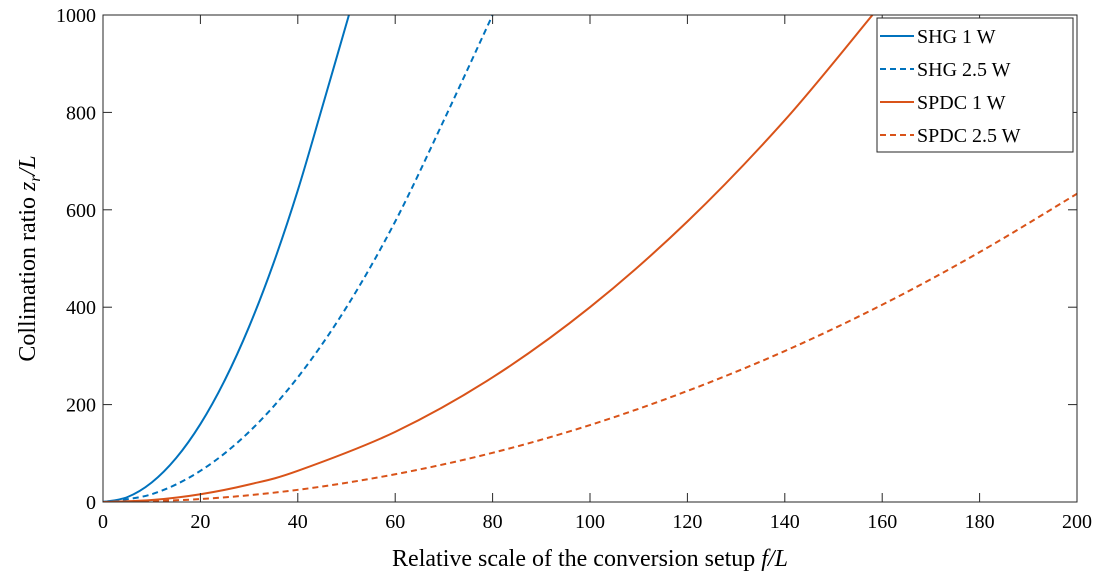 This screenshot has width=1103, height=574. What do you see at coordinates (980, 522) in the screenshot?
I see `x-tick-label: 180` at bounding box center [980, 522].